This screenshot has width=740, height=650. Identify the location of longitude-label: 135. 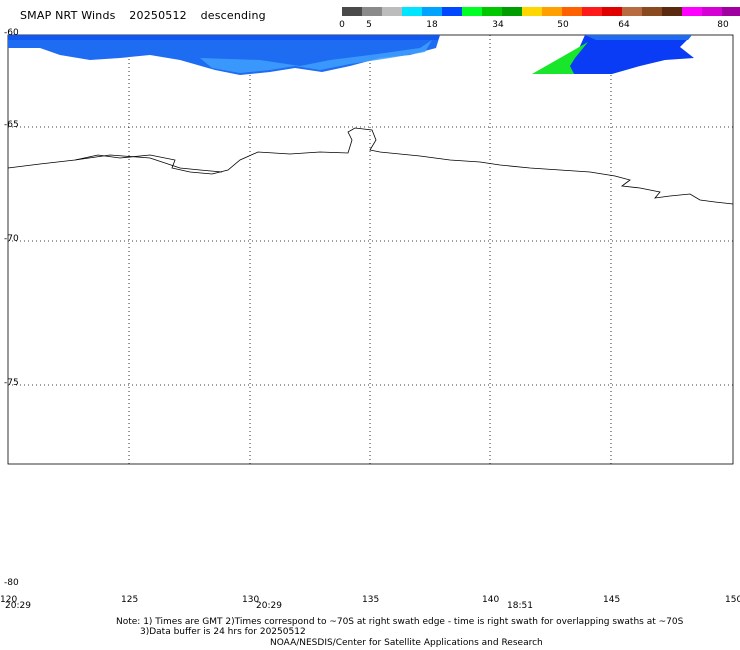
(371, 600).